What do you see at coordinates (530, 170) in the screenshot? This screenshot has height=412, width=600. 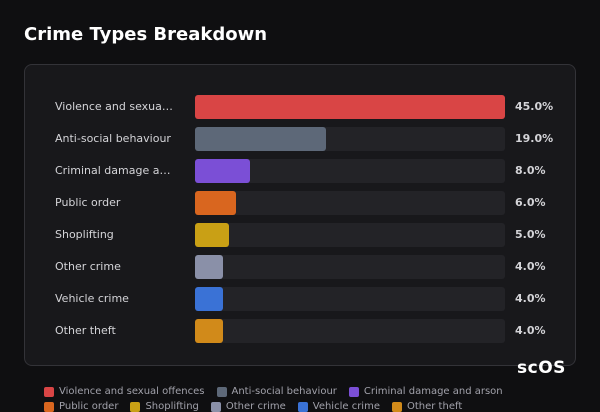 I see `value-label: 8.0%` at bounding box center [530, 170].